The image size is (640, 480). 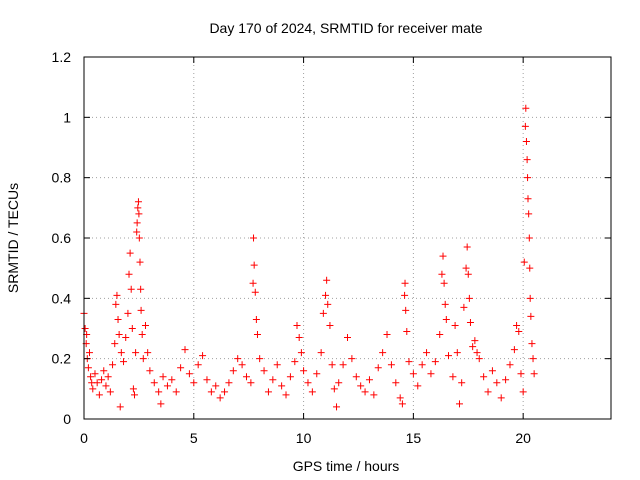 What do you see at coordinates (62, 298) in the screenshot?
I see `y-tick-label: 0.4` at bounding box center [62, 298].